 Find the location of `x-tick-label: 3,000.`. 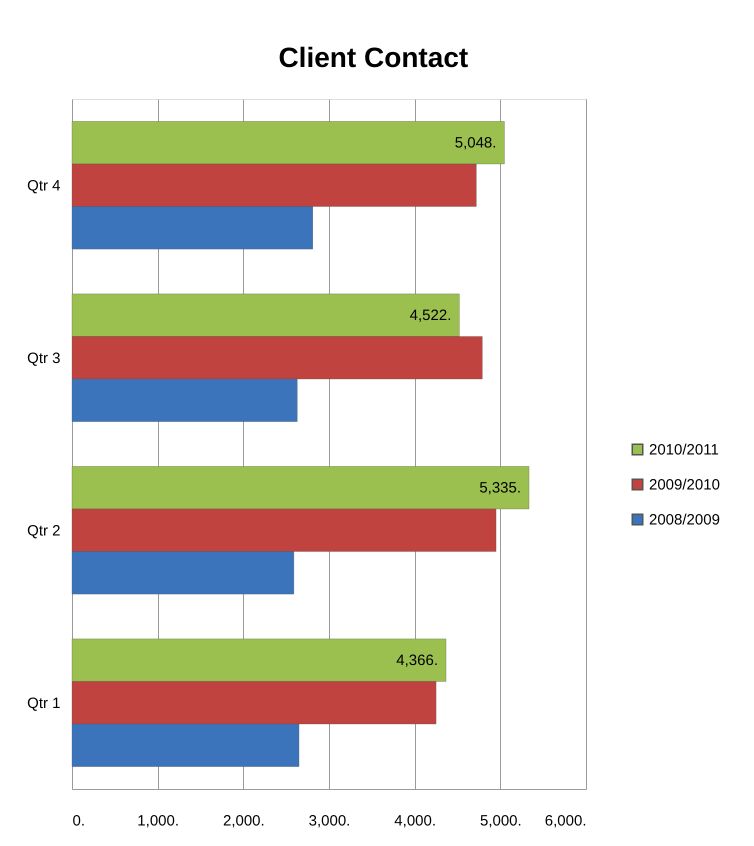

x-tick-label: 3,000. is located at coordinates (329, 821).